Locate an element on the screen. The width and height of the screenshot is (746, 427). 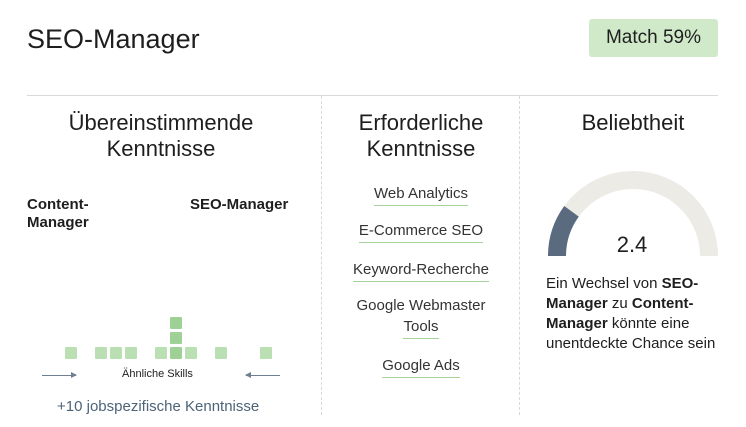
required-skill-label-line2: Tools is located at coordinates (421, 327).